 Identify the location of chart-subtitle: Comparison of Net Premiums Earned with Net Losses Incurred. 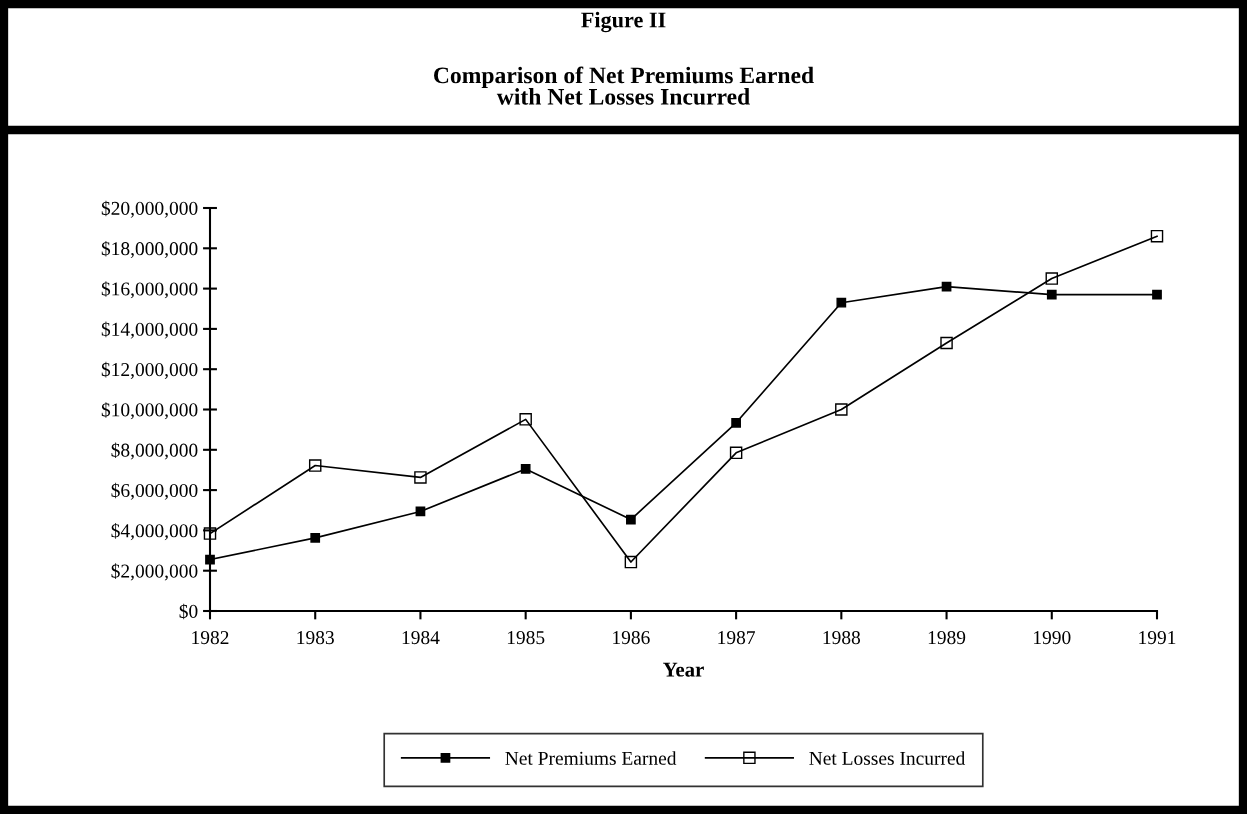
(624, 85).